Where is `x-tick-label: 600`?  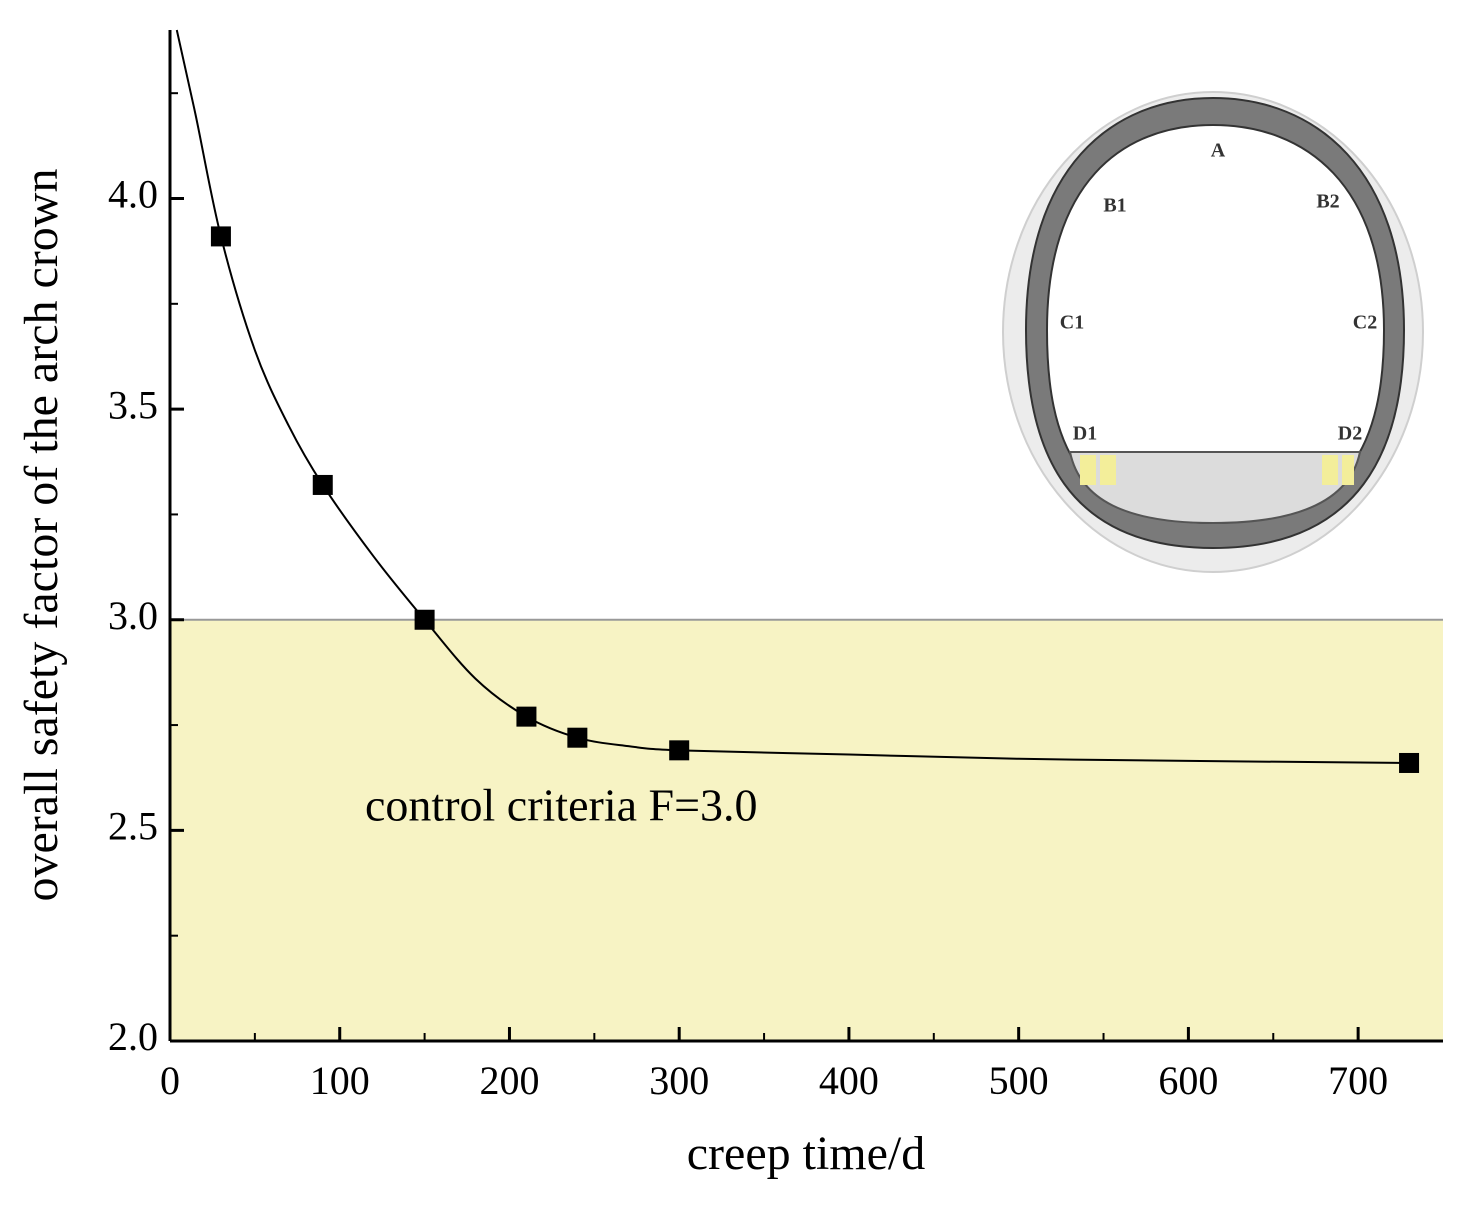 x-tick-label: 600 is located at coordinates (1188, 1080).